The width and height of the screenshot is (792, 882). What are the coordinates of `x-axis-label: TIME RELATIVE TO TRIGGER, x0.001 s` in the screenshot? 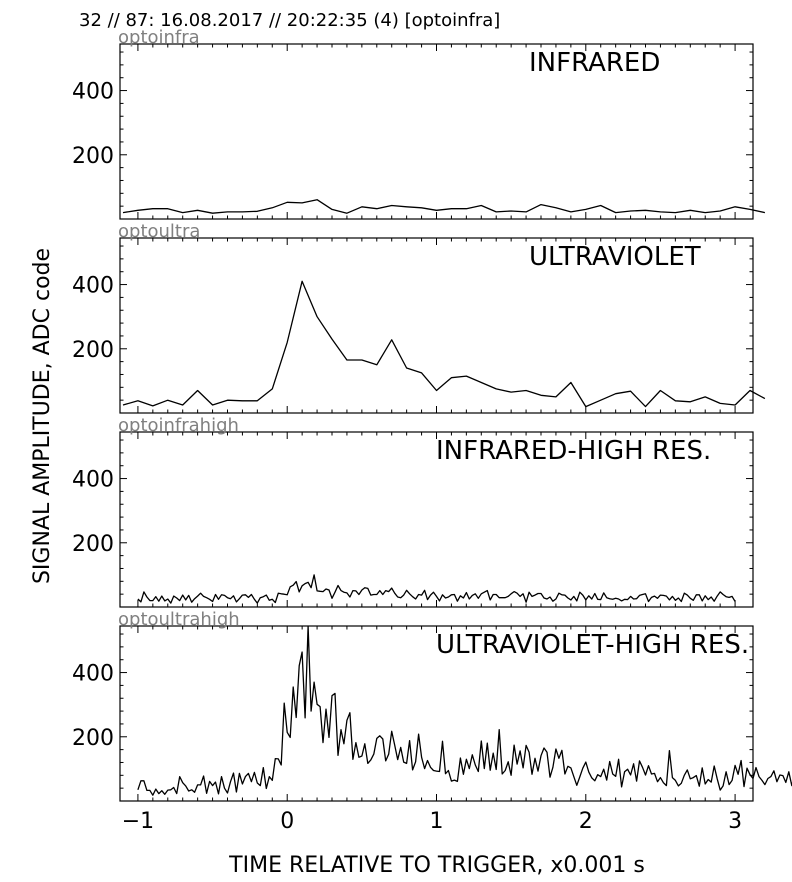 It's located at (436, 865).